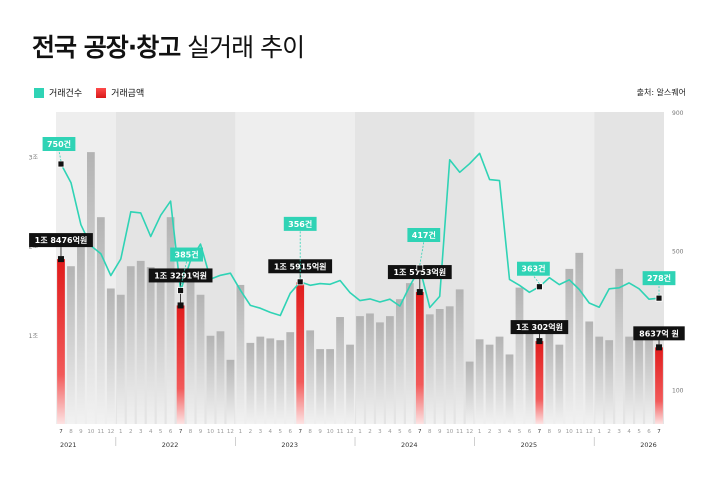 Image resolution: width=720 pixels, height=480 pixels. Describe the element at coordinates (678, 252) in the screenshot. I see `right-axis-tick: 500` at that location.